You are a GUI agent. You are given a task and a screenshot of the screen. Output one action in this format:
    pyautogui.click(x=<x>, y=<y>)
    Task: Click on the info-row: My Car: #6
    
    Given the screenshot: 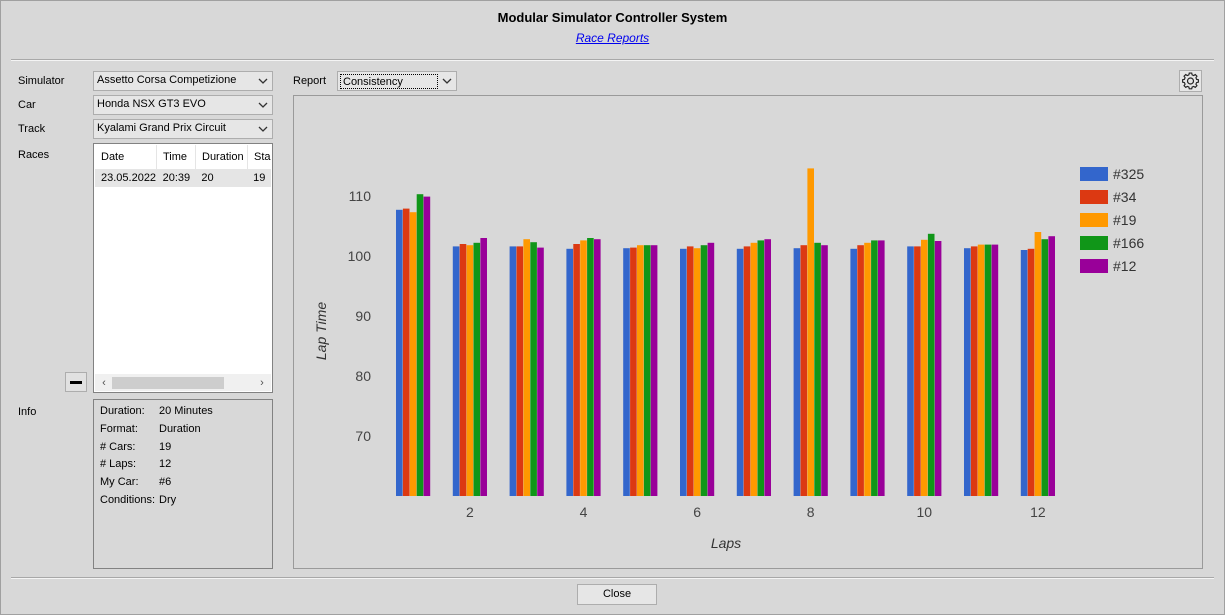 What is the action you would take?
    pyautogui.click(x=186, y=485)
    